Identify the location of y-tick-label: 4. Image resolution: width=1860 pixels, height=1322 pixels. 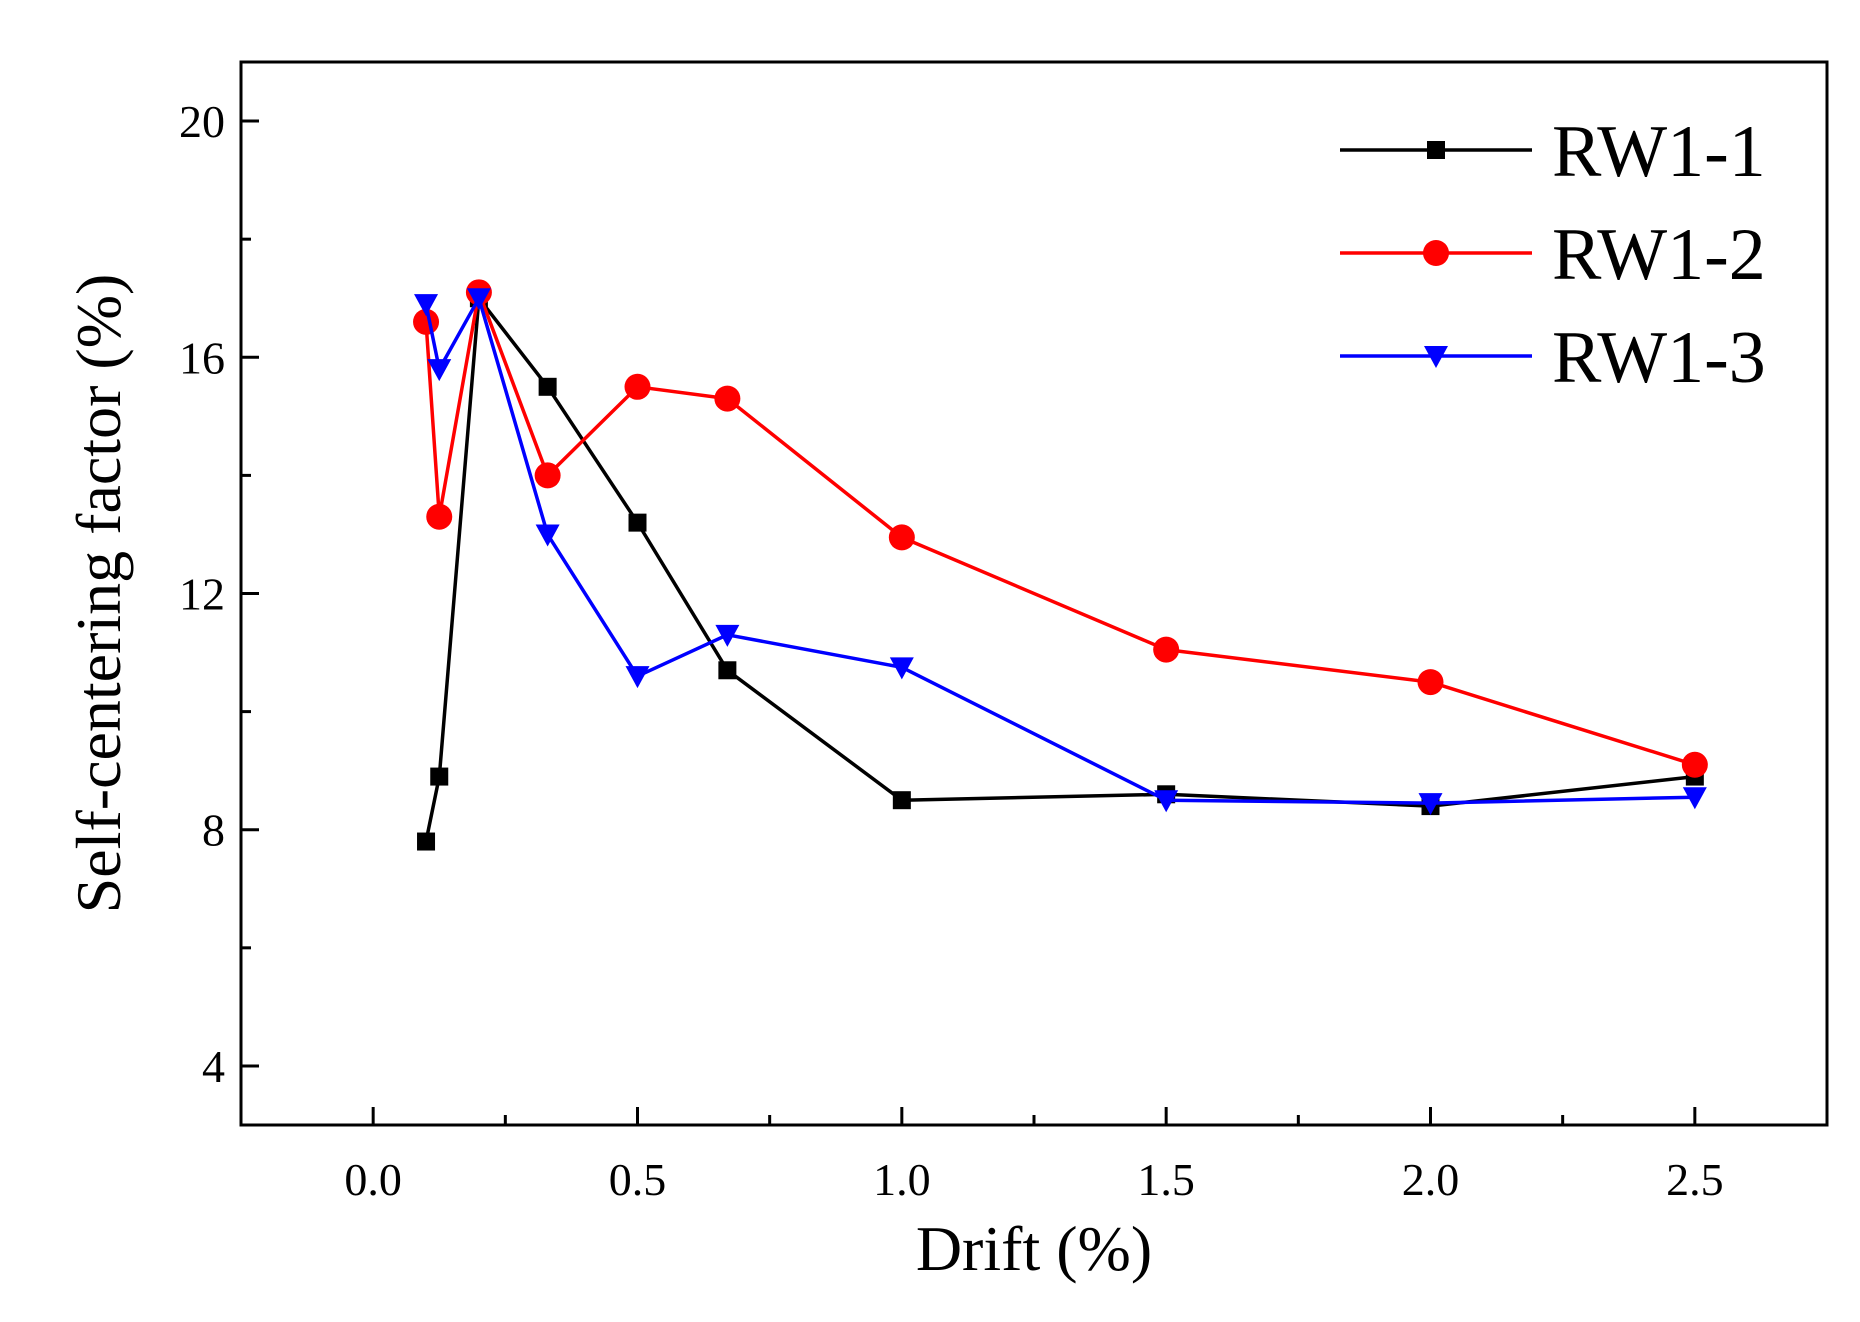
(213, 1066).